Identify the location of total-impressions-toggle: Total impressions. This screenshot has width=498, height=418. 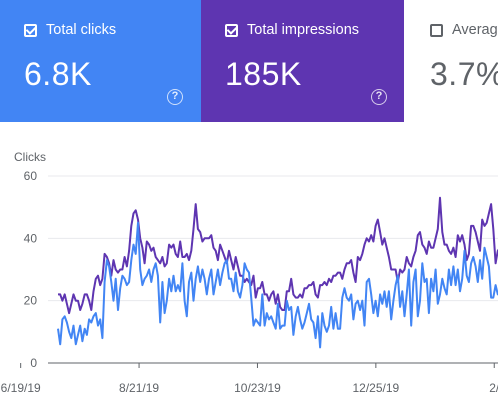
(292, 30).